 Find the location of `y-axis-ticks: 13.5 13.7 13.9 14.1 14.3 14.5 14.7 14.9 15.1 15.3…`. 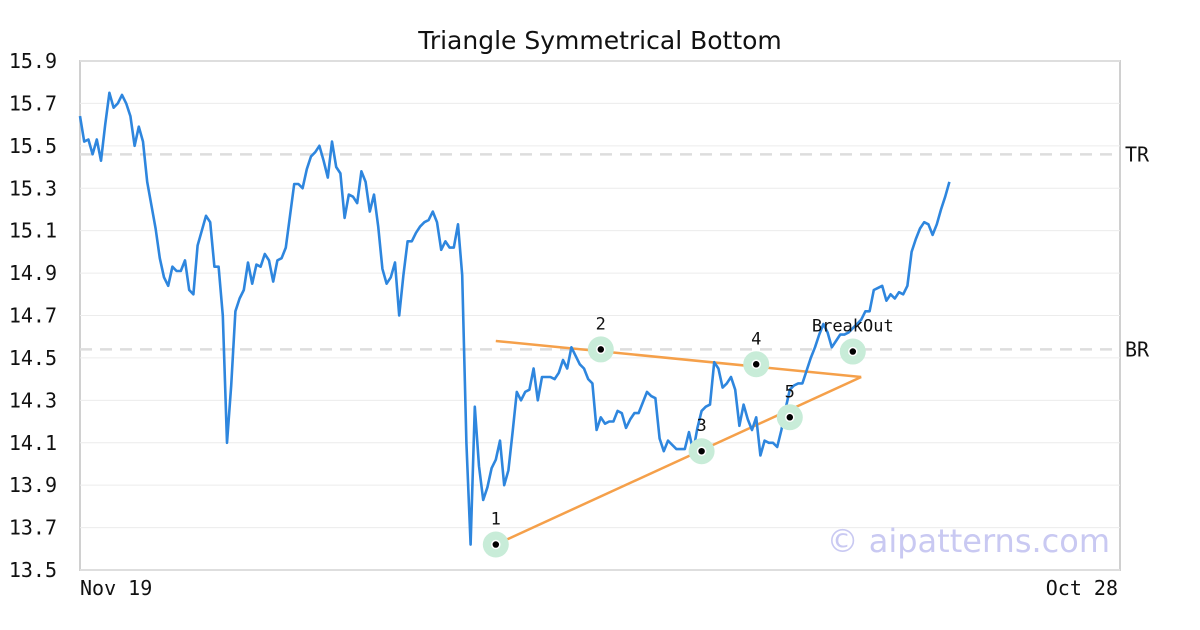

y-axis-ticks: 13.5 13.7 13.9 14.1 14.3 14.5 14.7 14.9 15.1 15.3… is located at coordinates (33, 315).